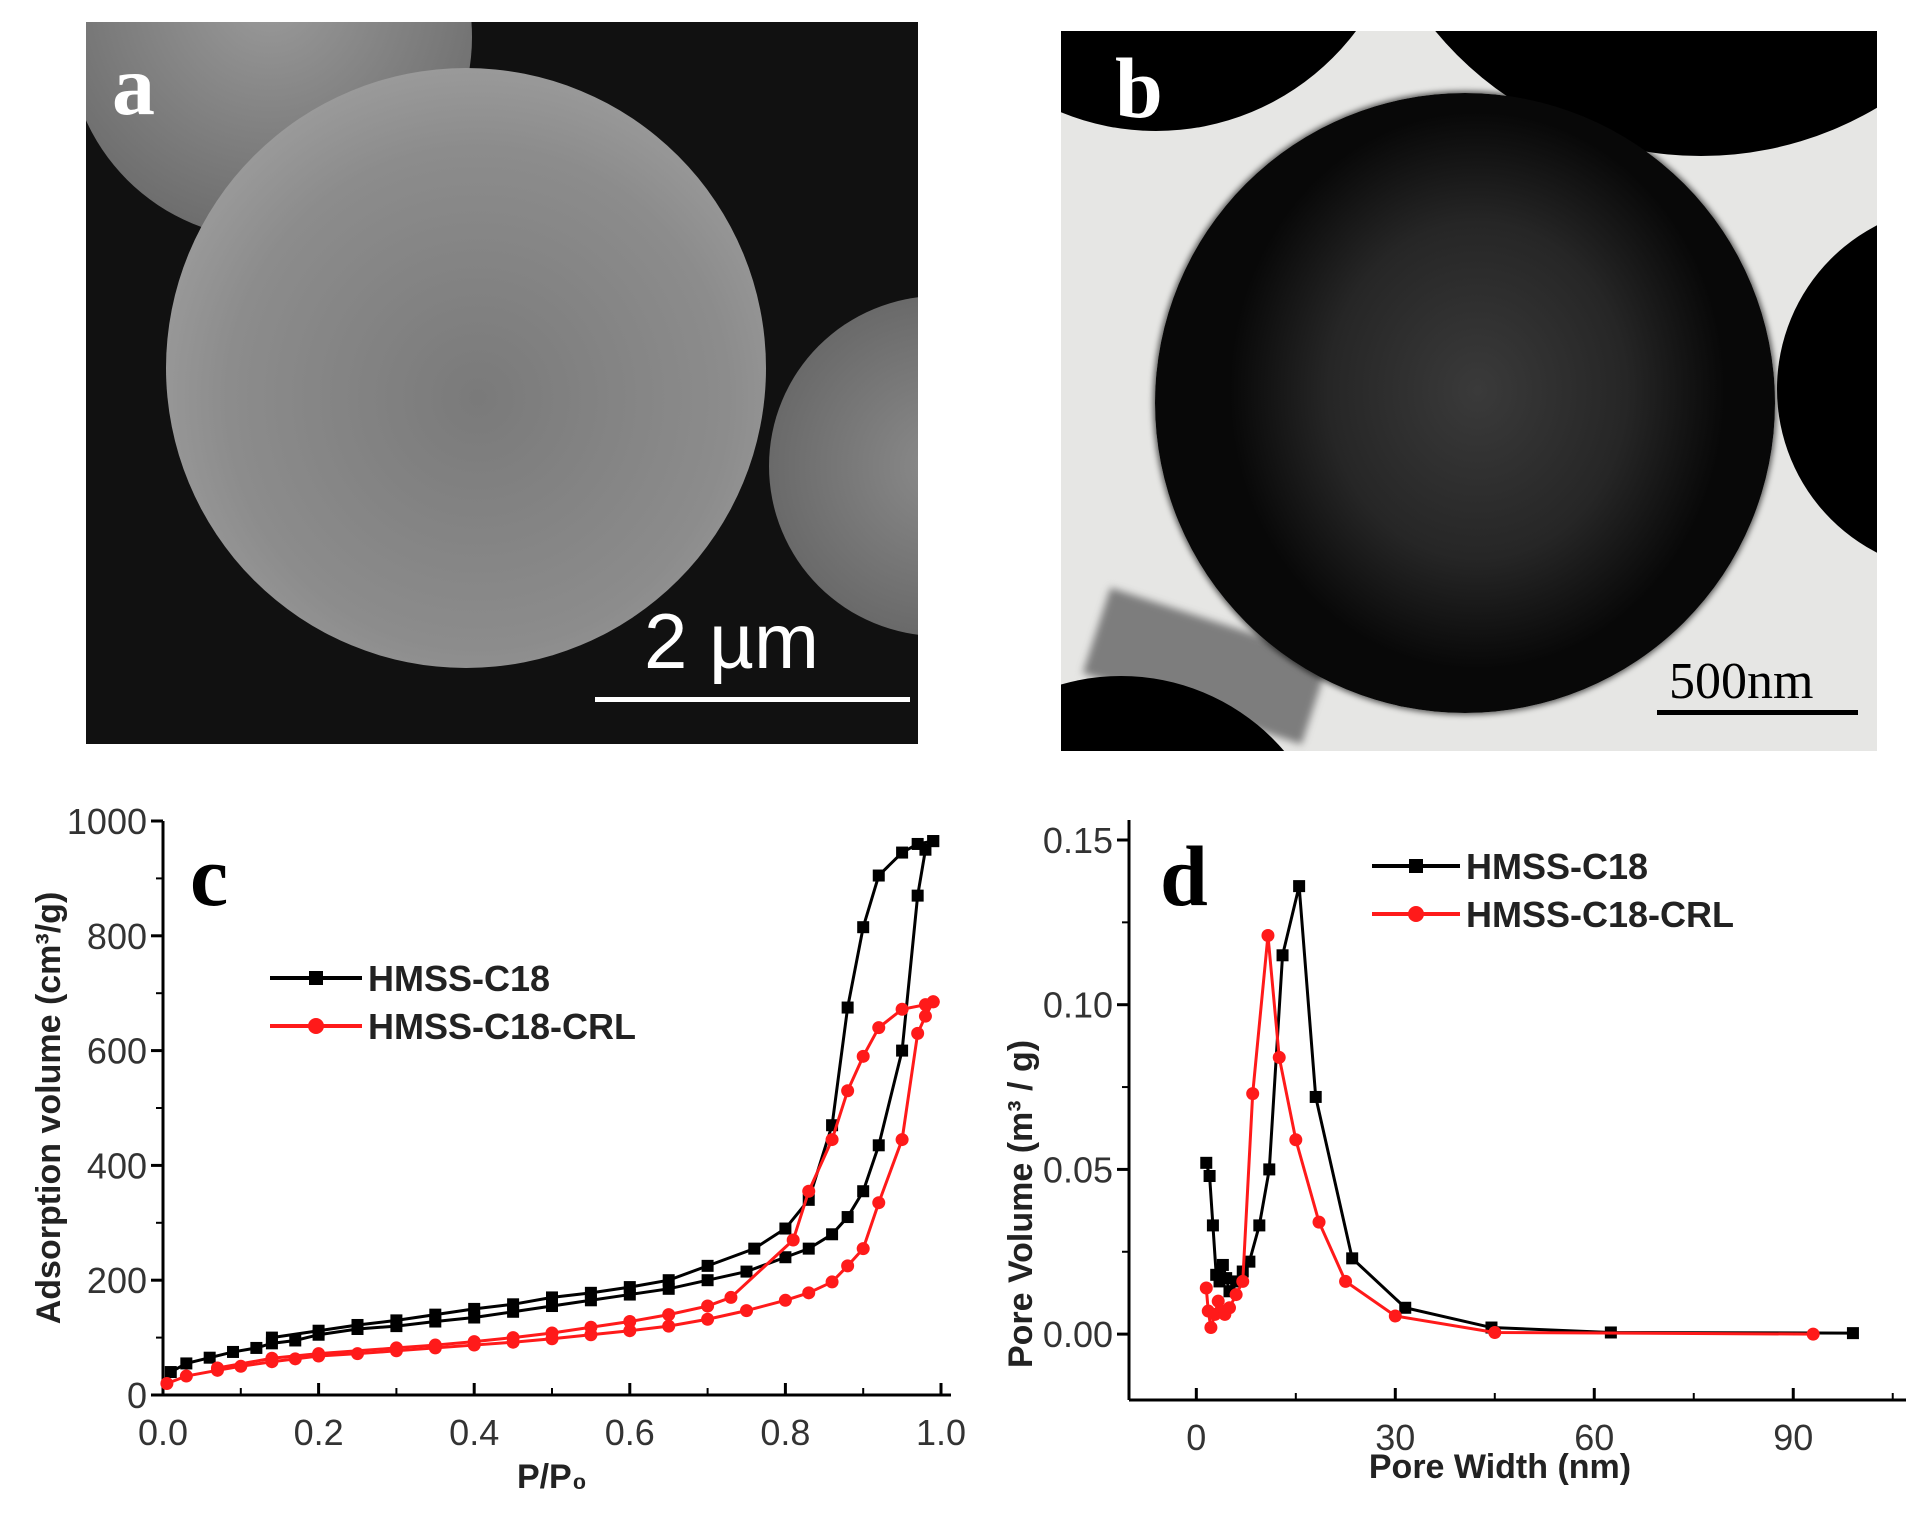 The width and height of the screenshot is (1922, 1514). I want to click on x-axis-label: P/P₀, so click(552, 1477).